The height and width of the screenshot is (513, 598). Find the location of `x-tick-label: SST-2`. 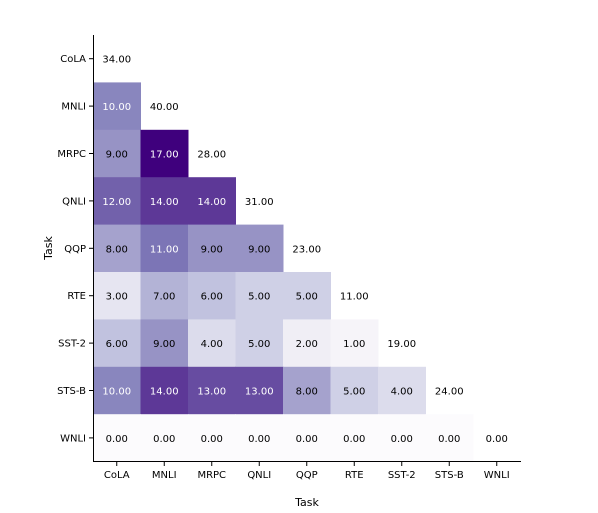

x-tick-label: SST-2 is located at coordinates (402, 475).